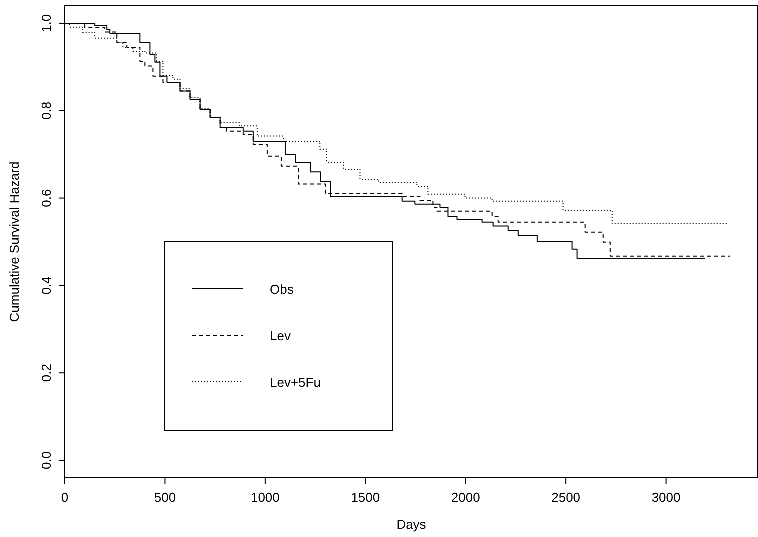 This screenshot has width=758, height=537. Describe the element at coordinates (365, 497) in the screenshot. I see `x-tick-label: 1500` at that location.